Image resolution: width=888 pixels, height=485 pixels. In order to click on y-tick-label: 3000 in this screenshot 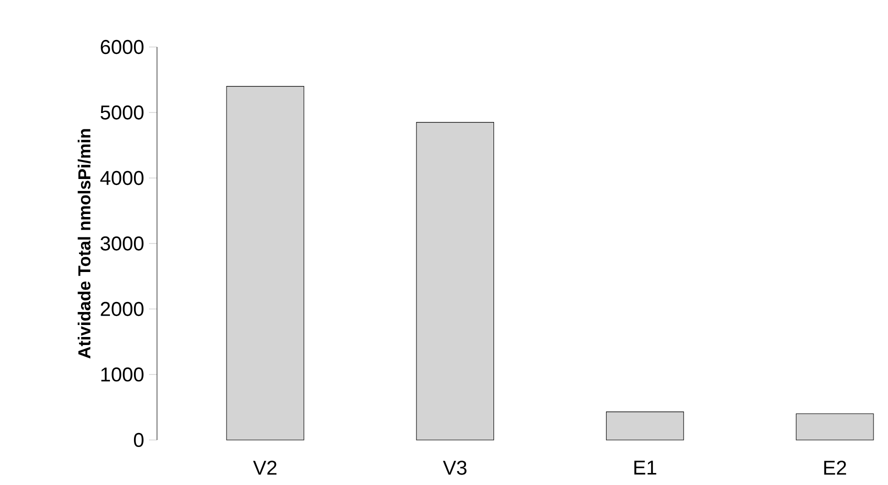, I will do `click(122, 243)`.